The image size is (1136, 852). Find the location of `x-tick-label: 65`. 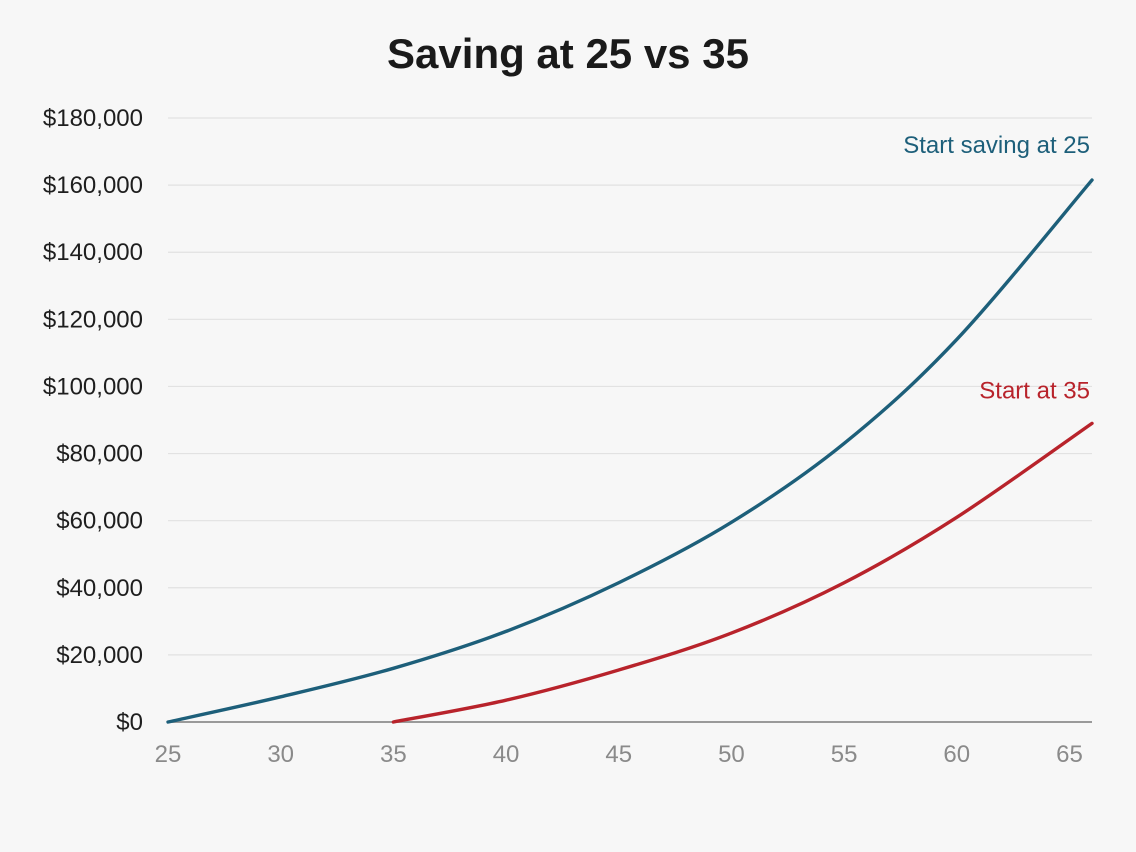

x-tick-label: 65 is located at coordinates (1069, 754).